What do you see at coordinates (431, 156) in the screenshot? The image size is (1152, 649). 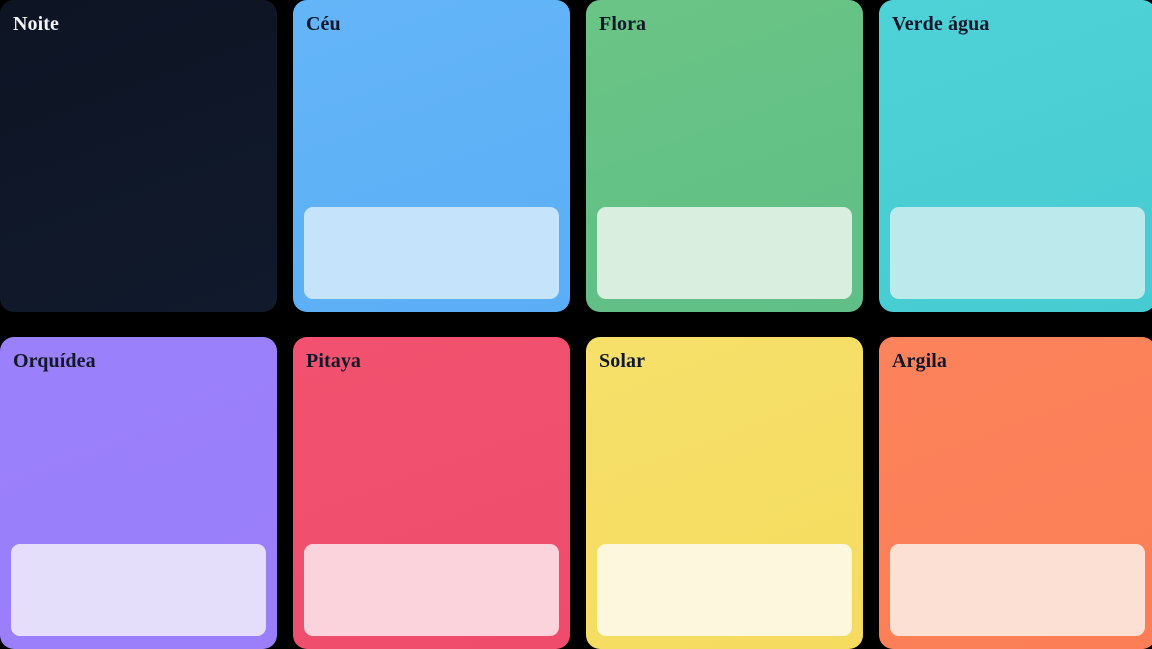 I see `color-swatch-card: Céu` at bounding box center [431, 156].